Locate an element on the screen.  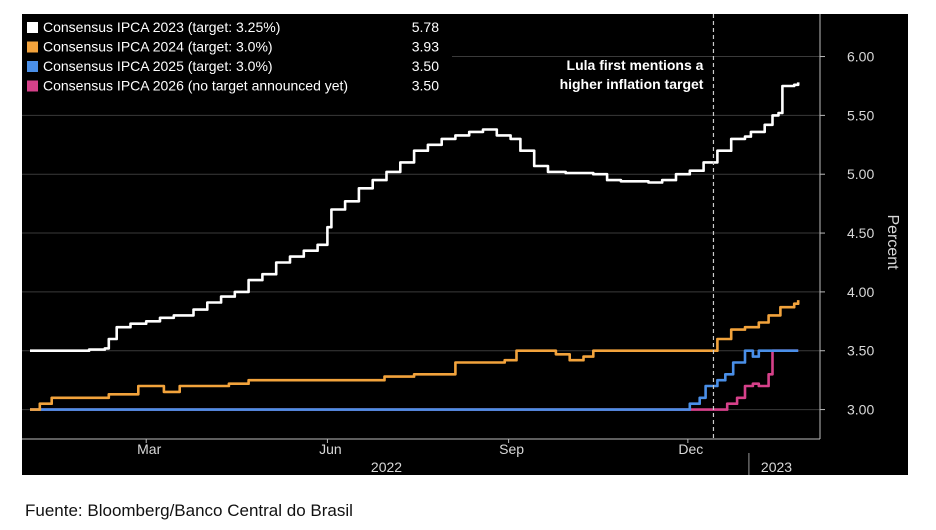
legend-label: Consensus IPCA 2023 (target: 3.25%) is located at coordinates (161, 27).